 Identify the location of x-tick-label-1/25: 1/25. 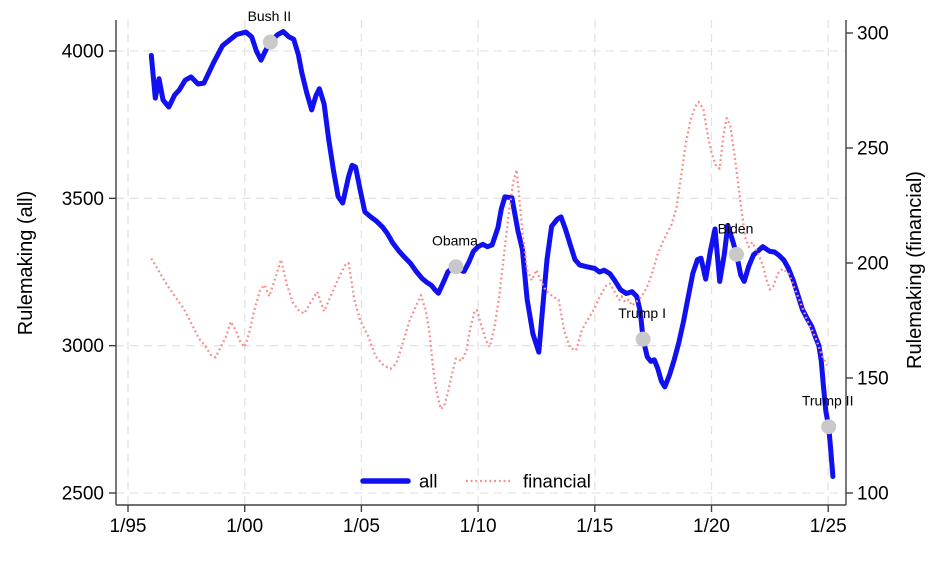
(828, 526).